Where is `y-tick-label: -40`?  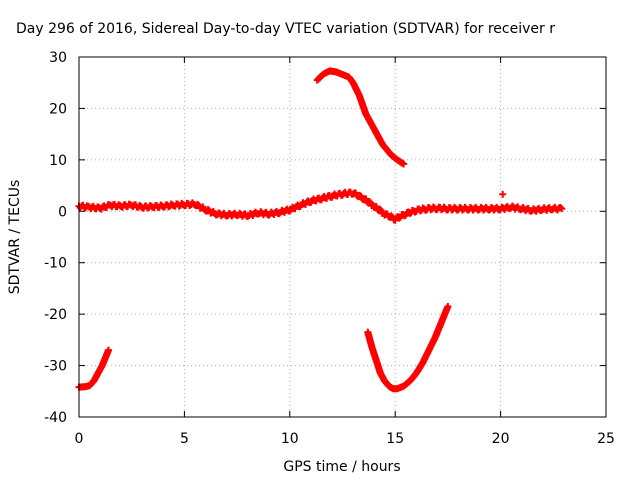 y-tick-label: -40 is located at coordinates (55, 418).